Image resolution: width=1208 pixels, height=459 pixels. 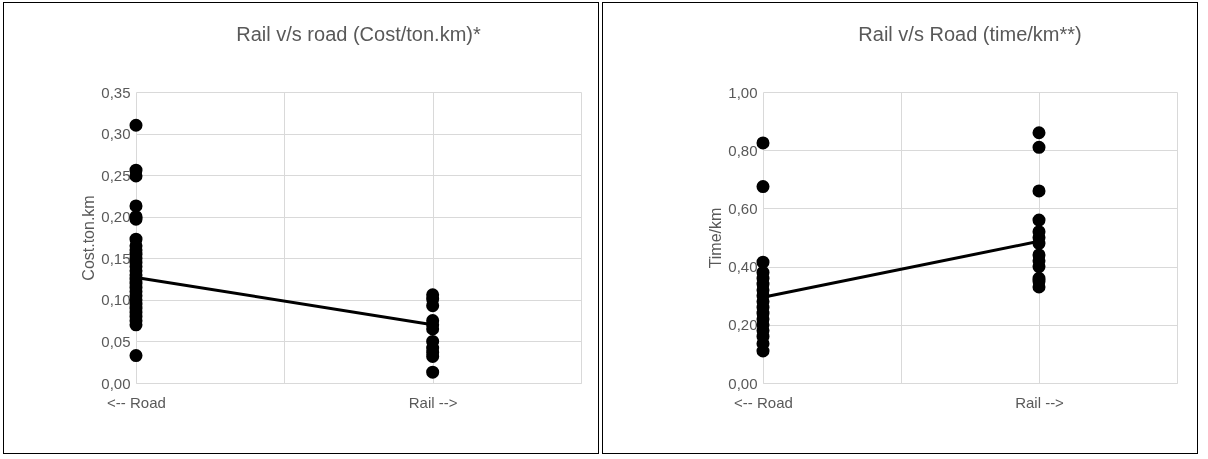 I want to click on chart-title: Rail v/s Road (time/km**), so click(x=970, y=34).